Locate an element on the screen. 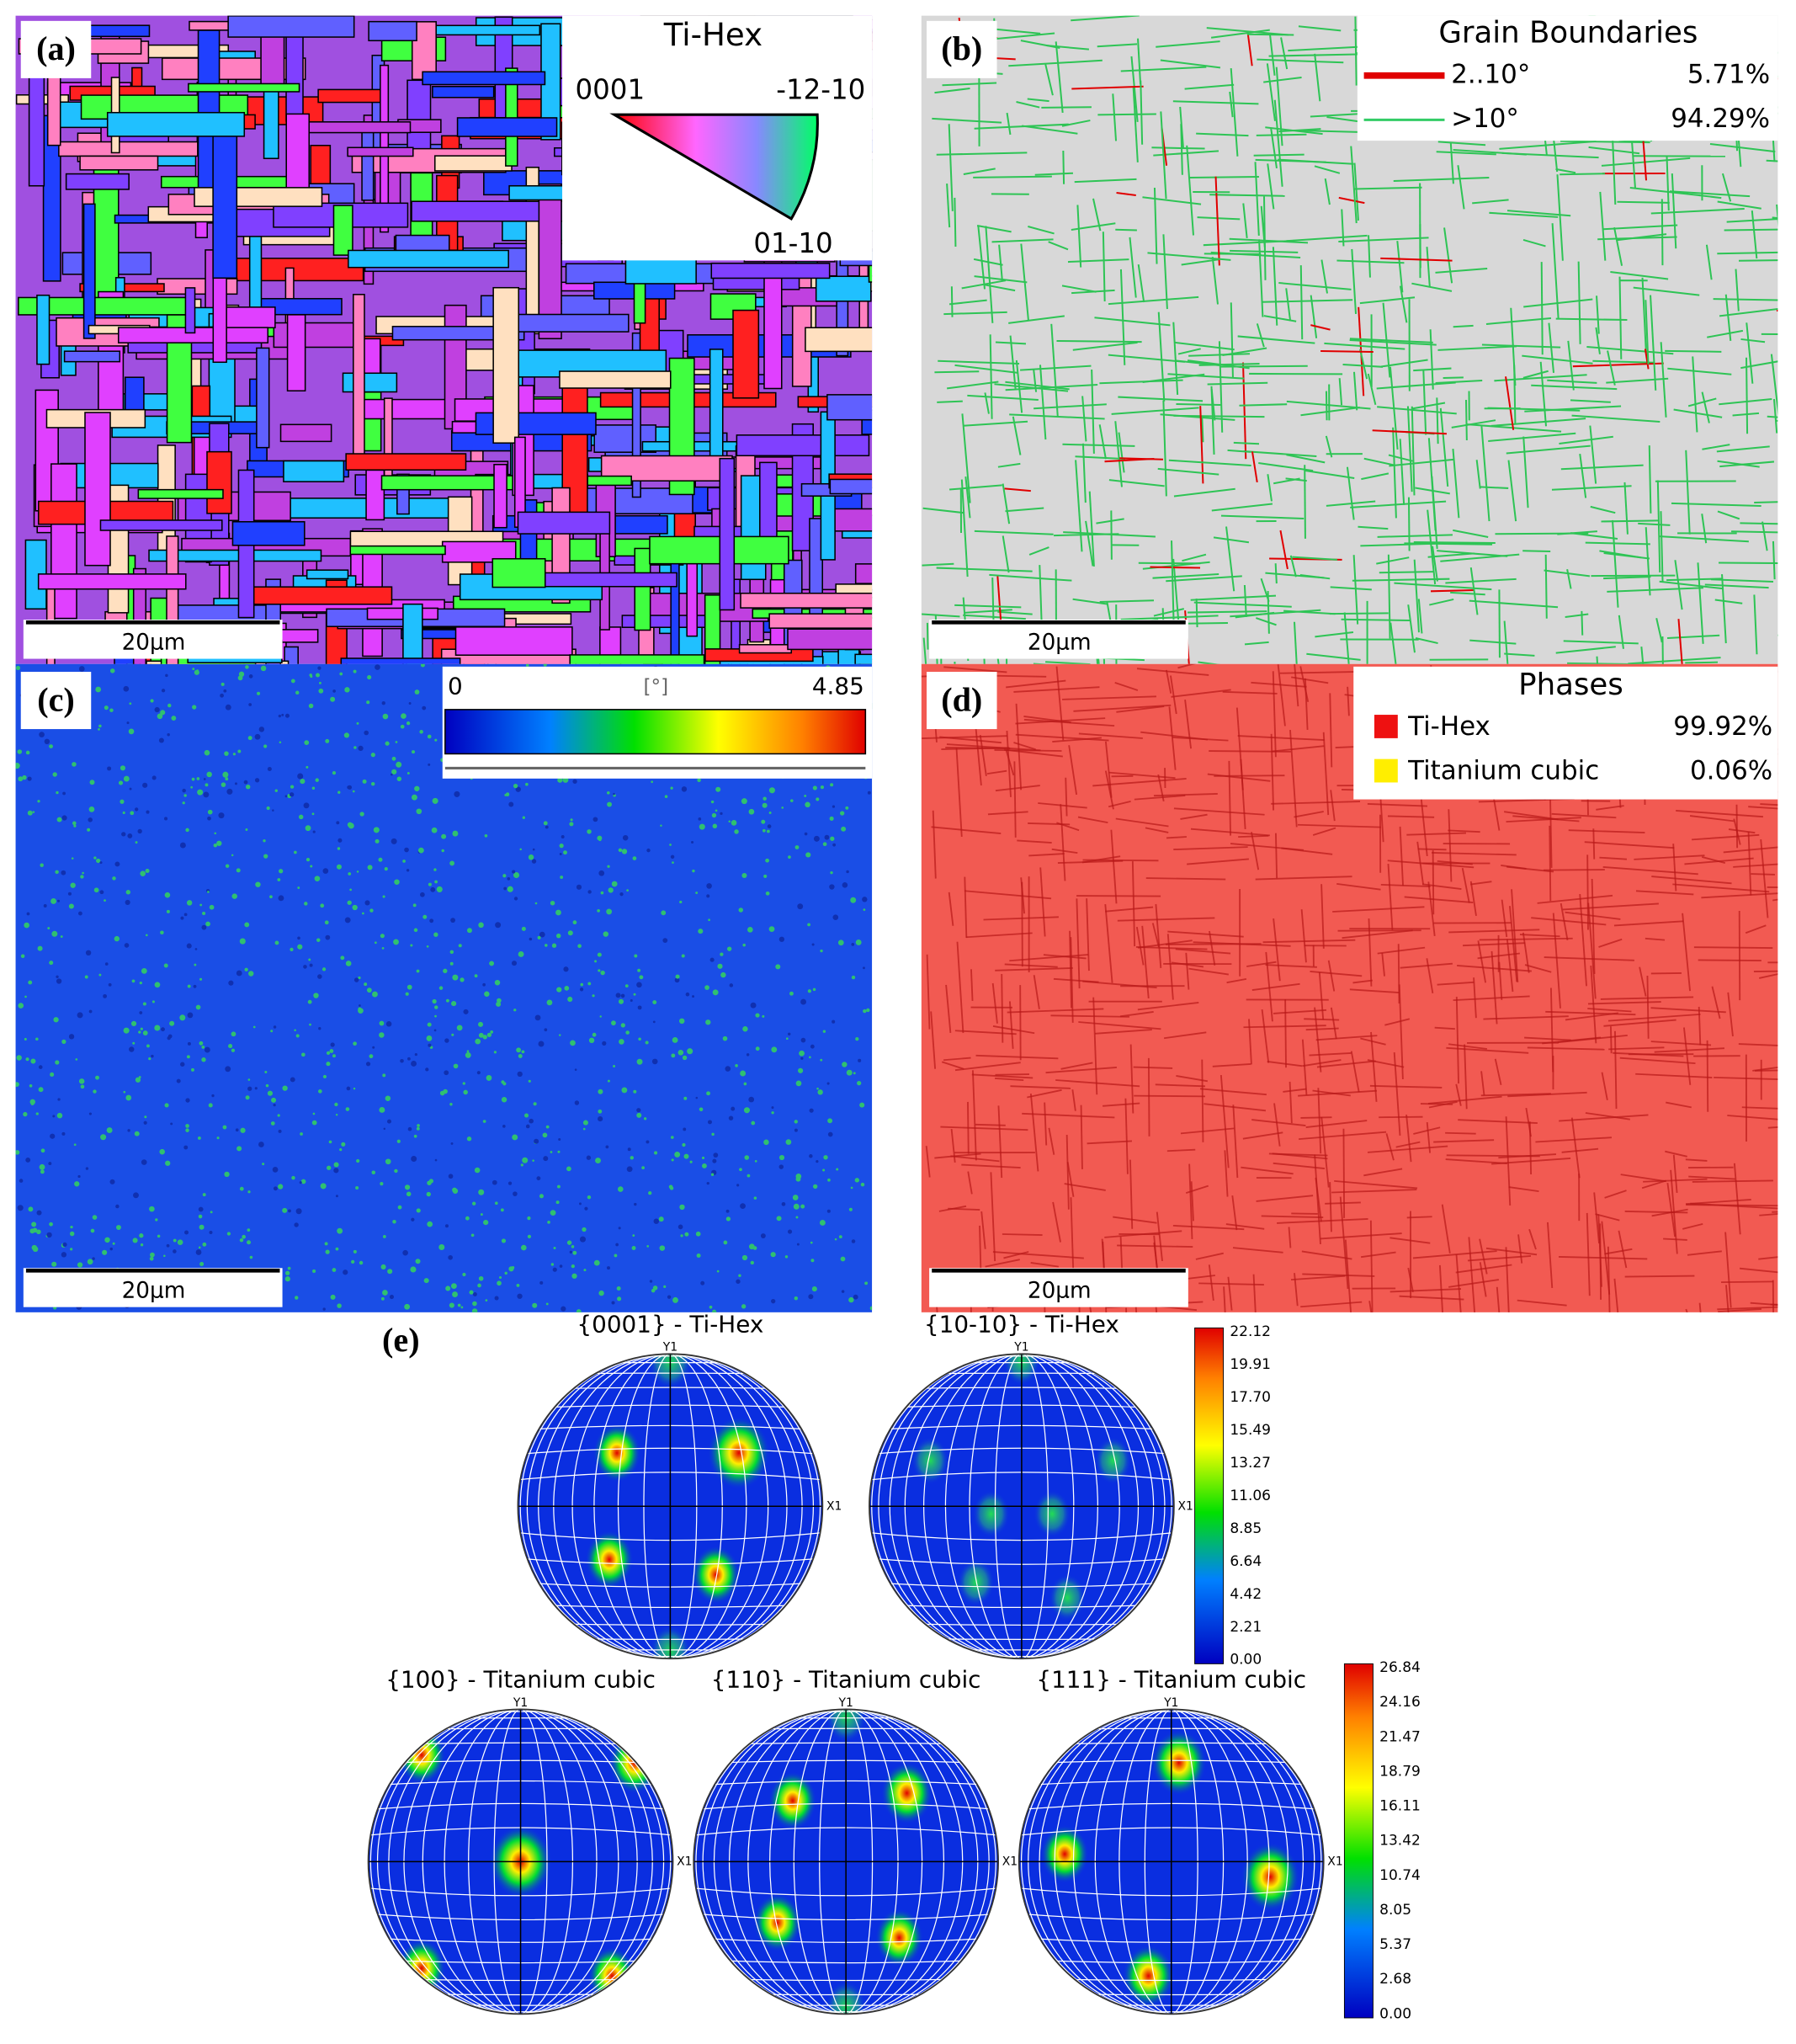 The width and height of the screenshot is (1796, 2044). pole-outline is located at coordinates (1022, 1506).